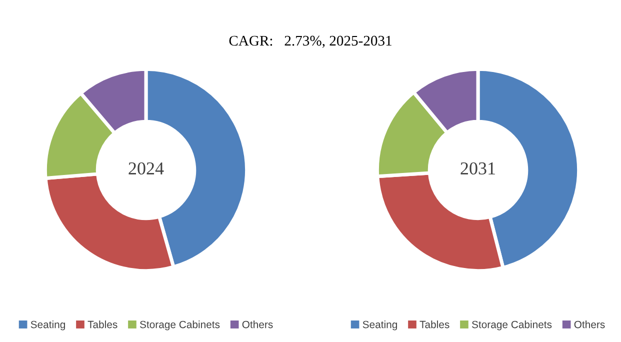  I want to click on text: 2031, so click(477, 168).